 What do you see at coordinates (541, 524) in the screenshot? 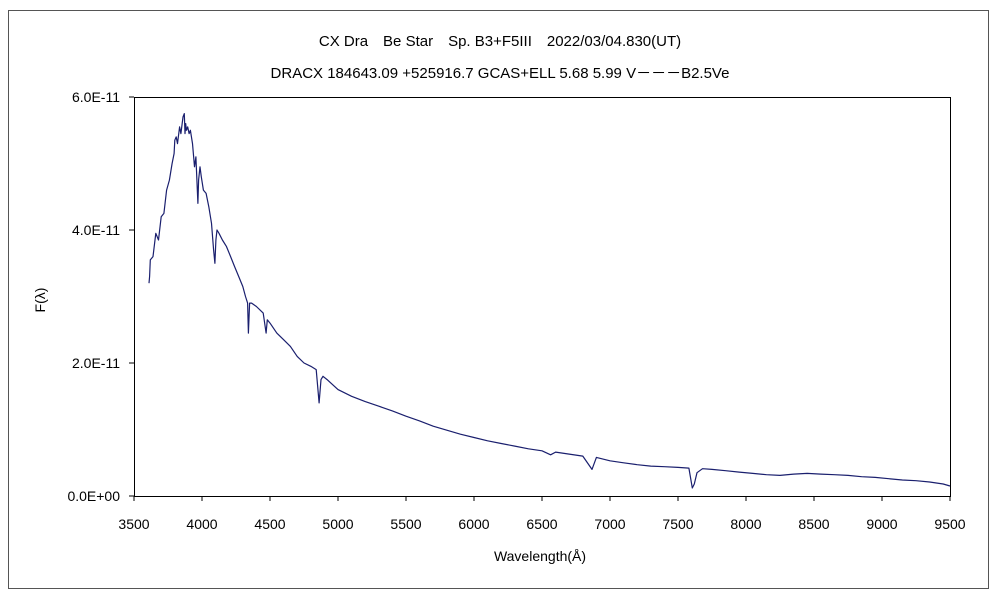
I see `x-tick-label: 6500` at bounding box center [541, 524].